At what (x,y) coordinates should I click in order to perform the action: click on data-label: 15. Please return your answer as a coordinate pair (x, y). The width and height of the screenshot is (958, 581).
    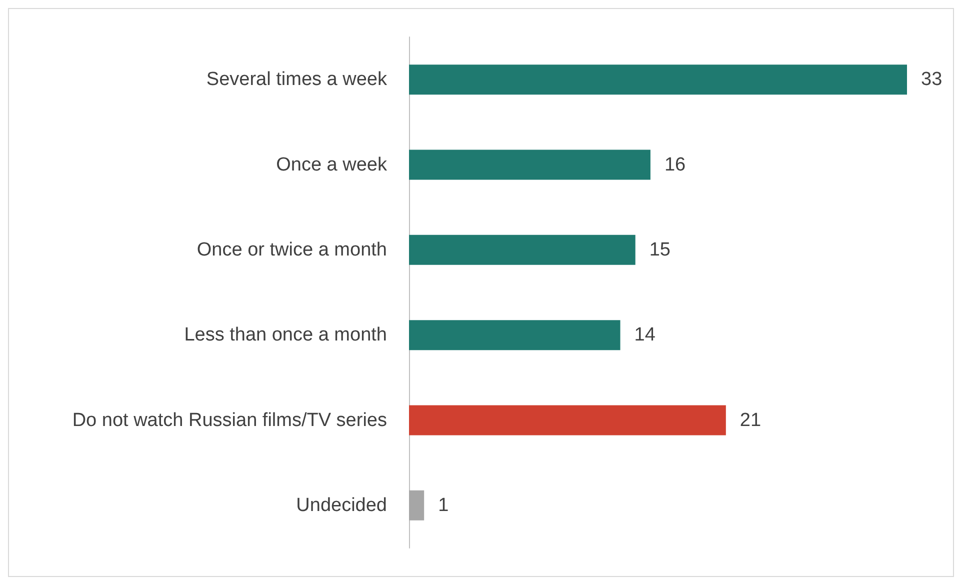
    Looking at the image, I should click on (660, 249).